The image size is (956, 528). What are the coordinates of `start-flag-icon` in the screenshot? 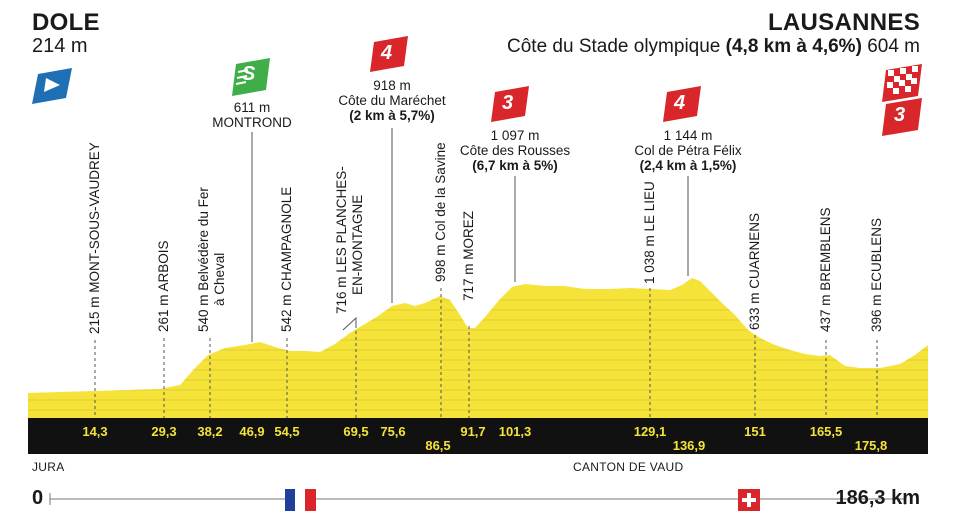 It's located at (52, 86).